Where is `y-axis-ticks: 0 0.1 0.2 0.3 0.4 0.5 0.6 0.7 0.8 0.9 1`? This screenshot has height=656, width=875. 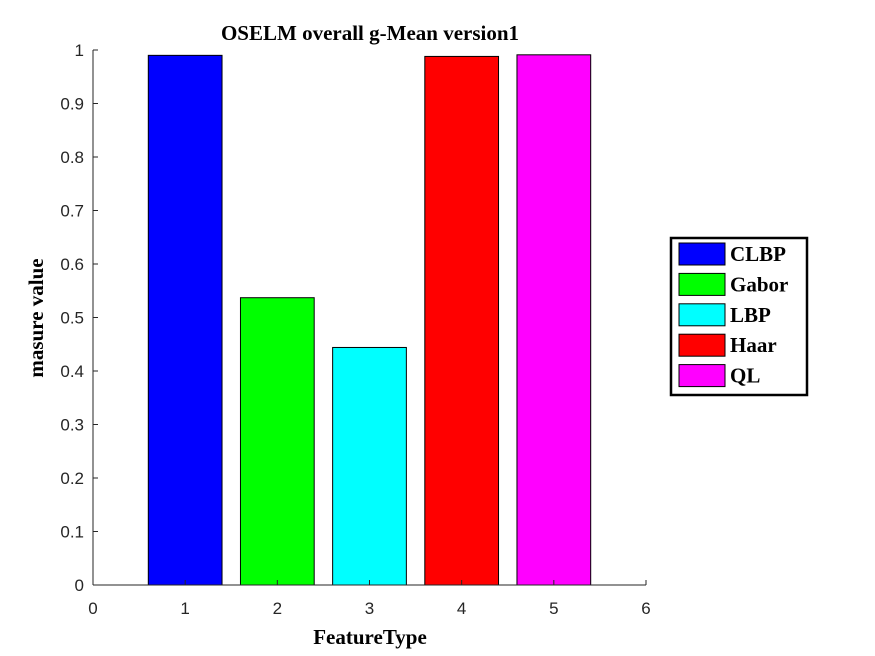 y-axis-ticks: 0 0.1 0.2 0.3 0.4 0.5 0.6 0.7 0.8 0.9 1 is located at coordinates (79, 318).